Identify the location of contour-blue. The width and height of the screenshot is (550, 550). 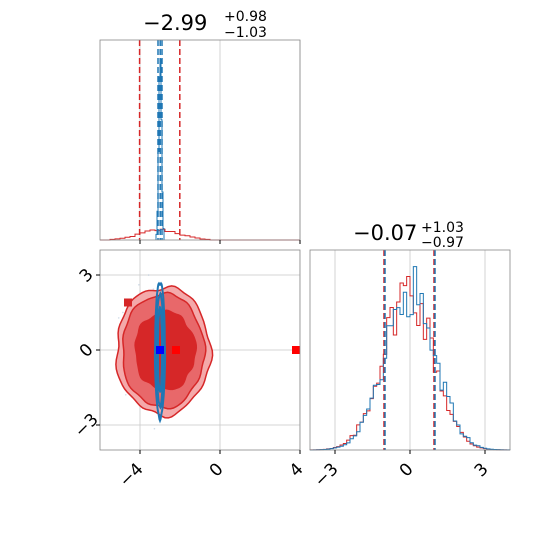
(160, 352).